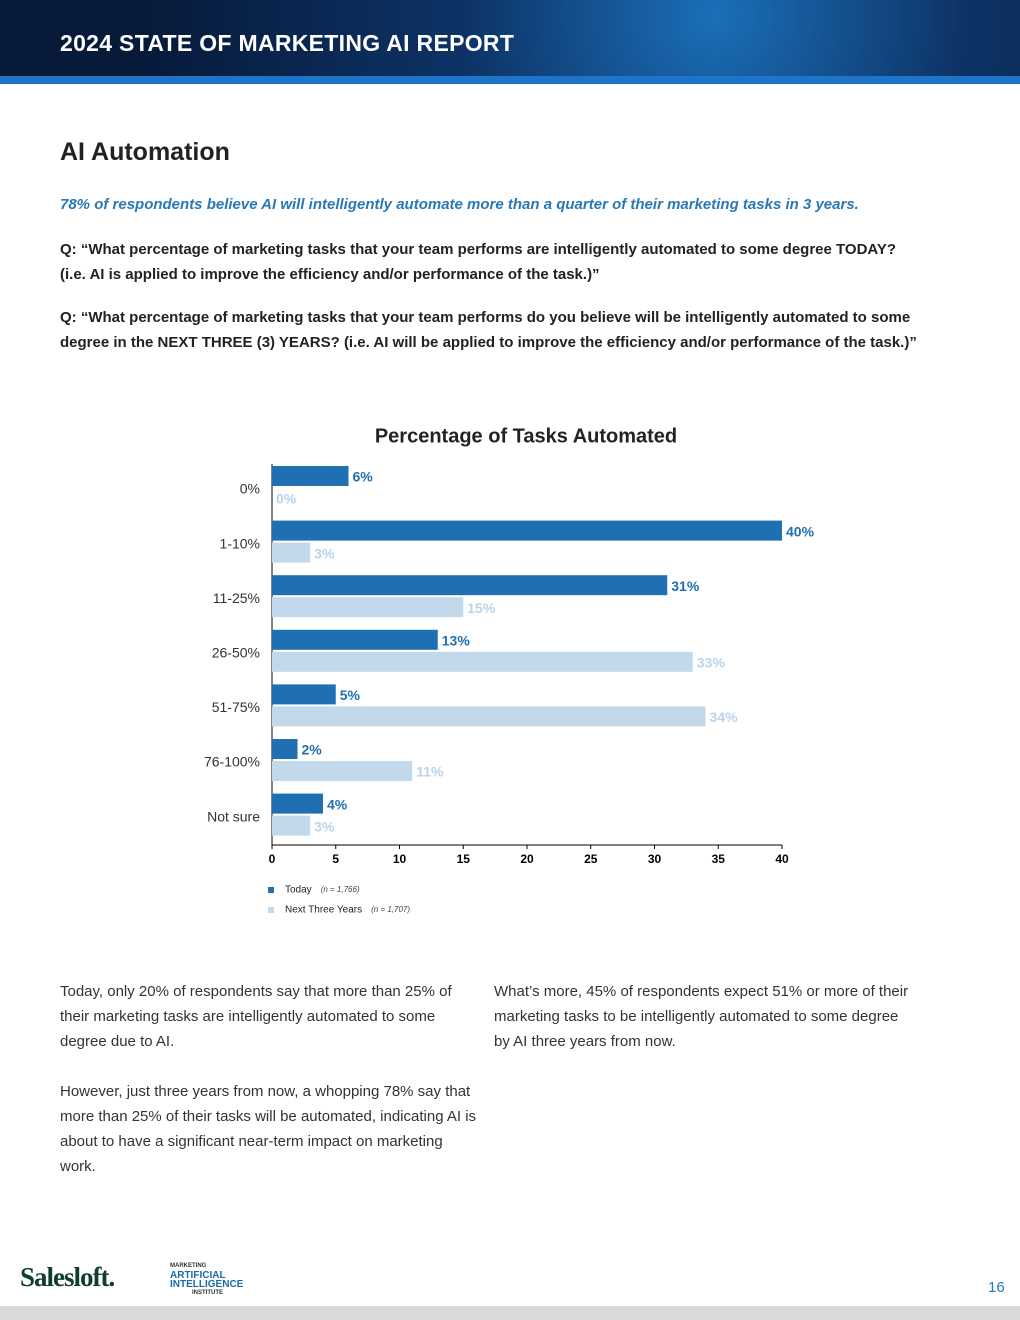  I want to click on chart-title: Percentage of Tasks Automated, so click(526, 436).